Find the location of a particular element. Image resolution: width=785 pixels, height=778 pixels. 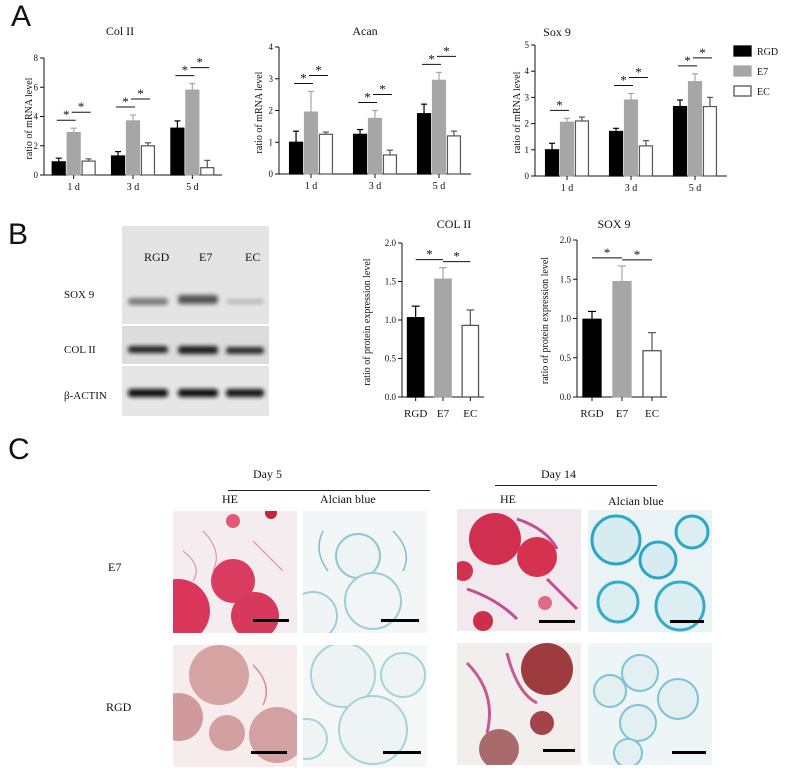

blot-row-label-actin: β-ACTIN is located at coordinates (85, 396).